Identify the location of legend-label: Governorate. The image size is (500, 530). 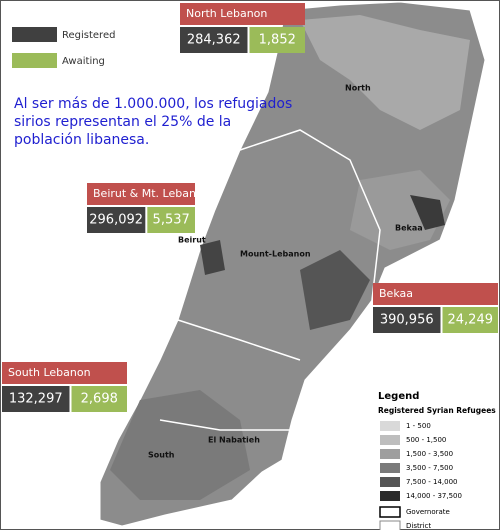
(428, 512).